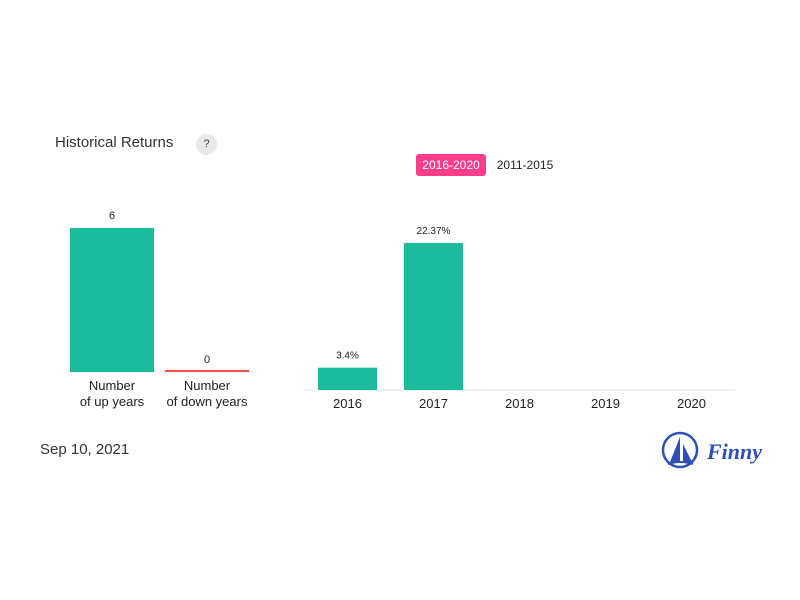 Image resolution: width=800 pixels, height=600 pixels. I want to click on sail-large, so click(675, 449).